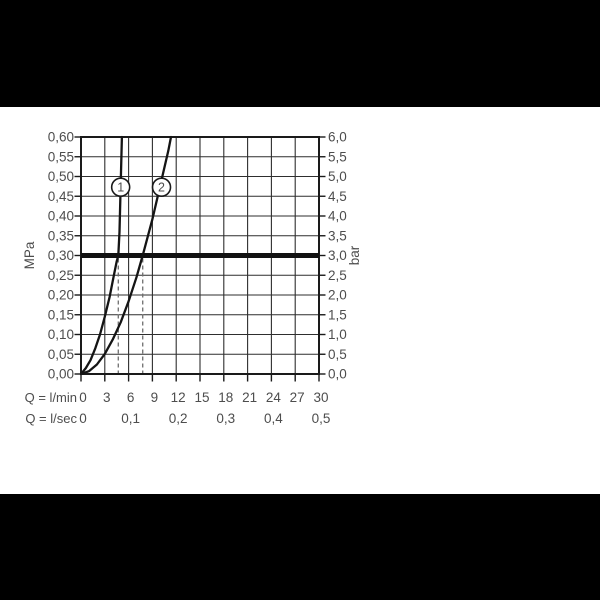 This screenshot has height=600, width=600. I want to click on x-lmin-tick-label: 6, so click(131, 397).